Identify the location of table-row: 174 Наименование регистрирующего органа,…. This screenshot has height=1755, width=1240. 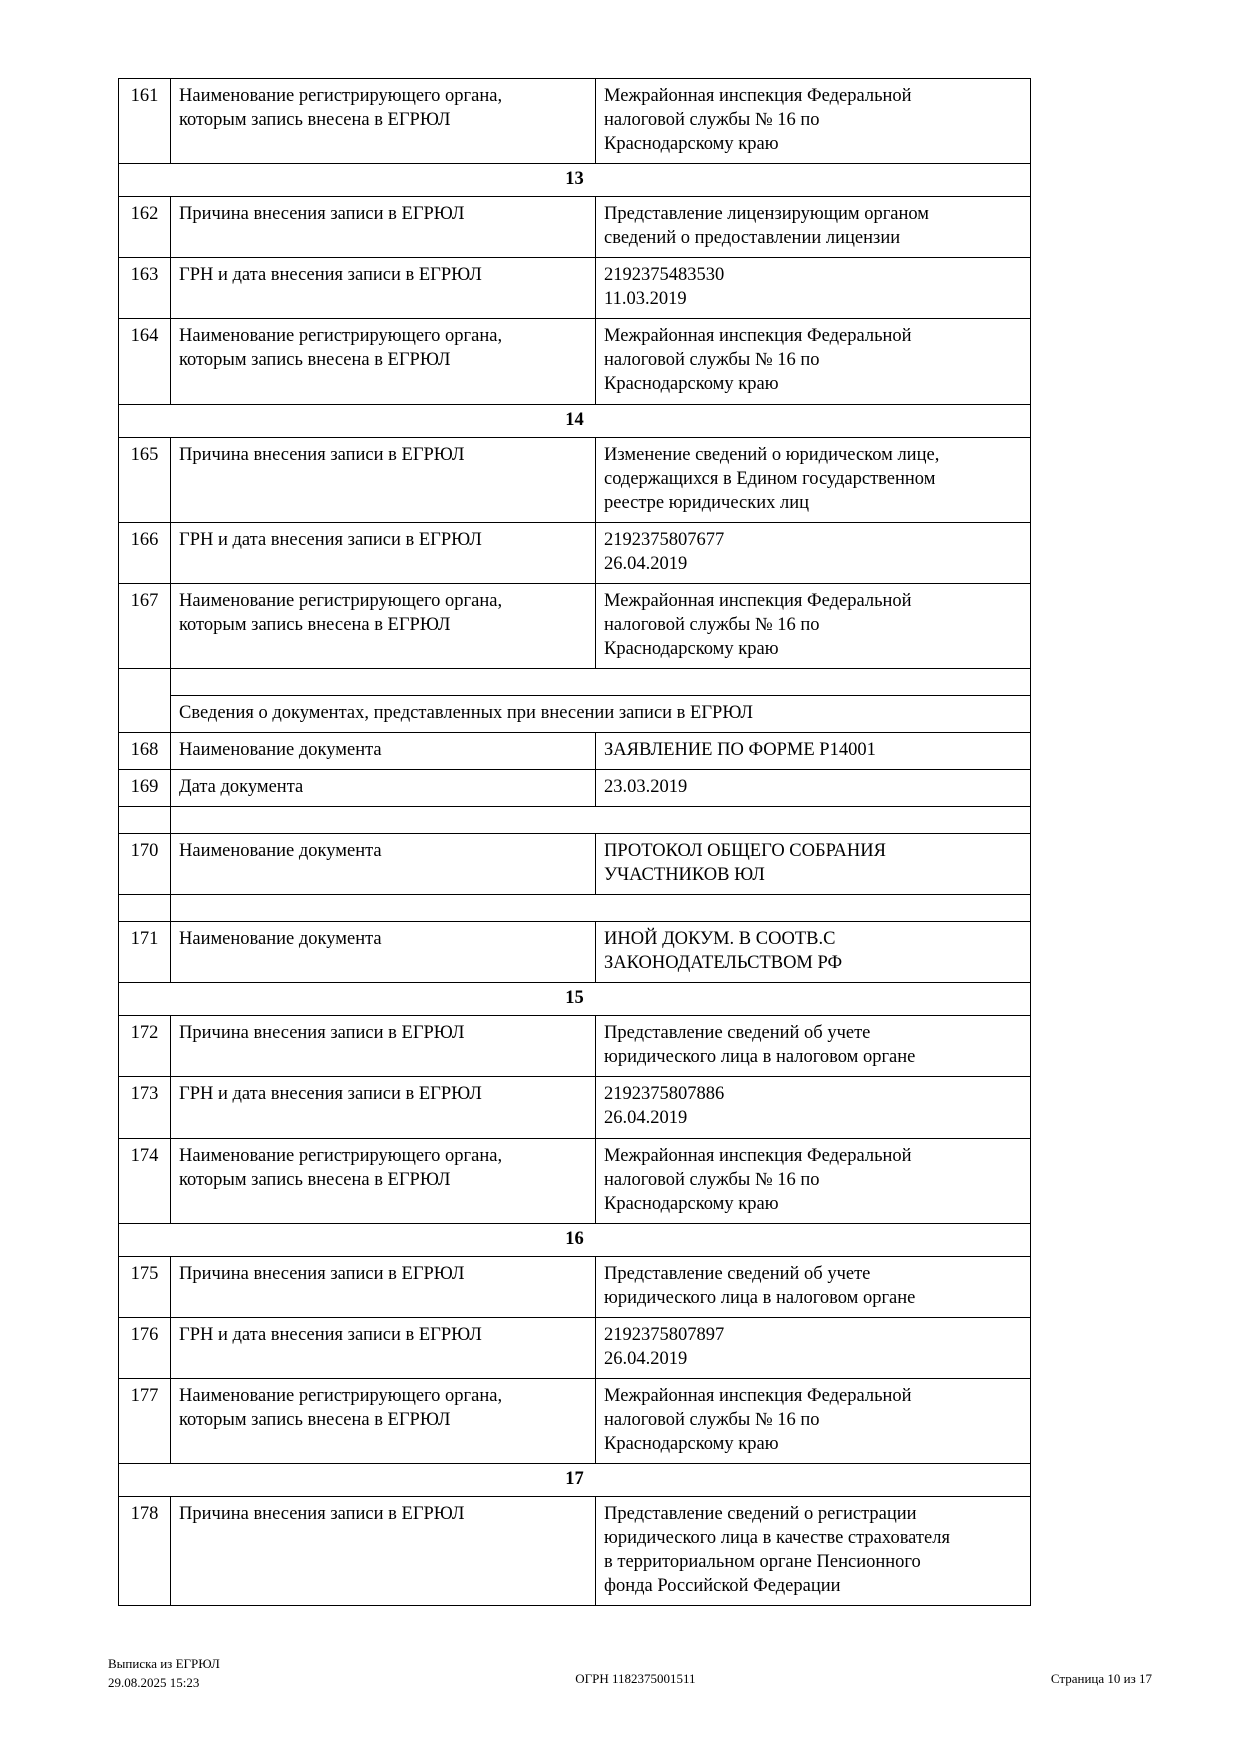
(574, 1180).